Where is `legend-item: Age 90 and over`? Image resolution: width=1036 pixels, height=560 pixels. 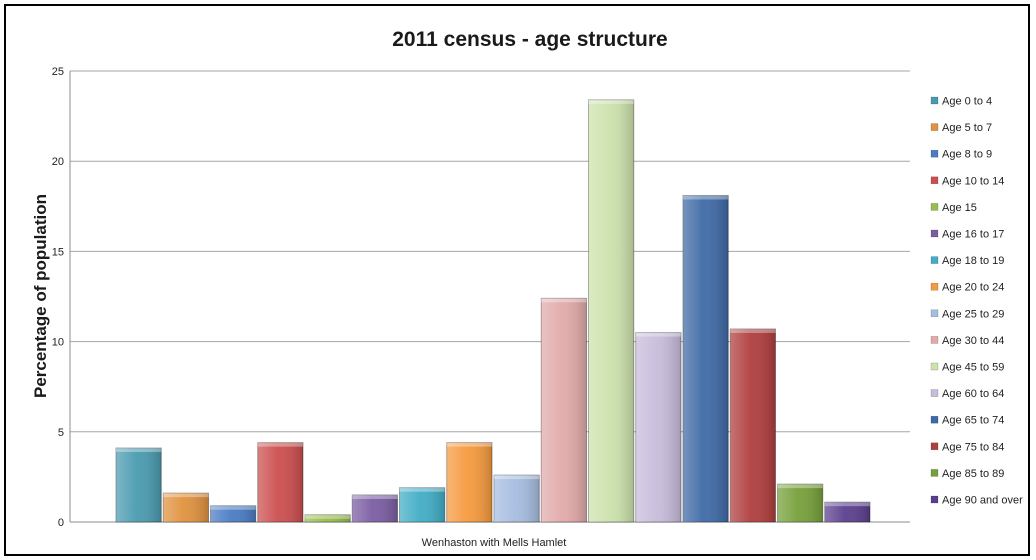 legend-item: Age 90 and over is located at coordinates (976, 501).